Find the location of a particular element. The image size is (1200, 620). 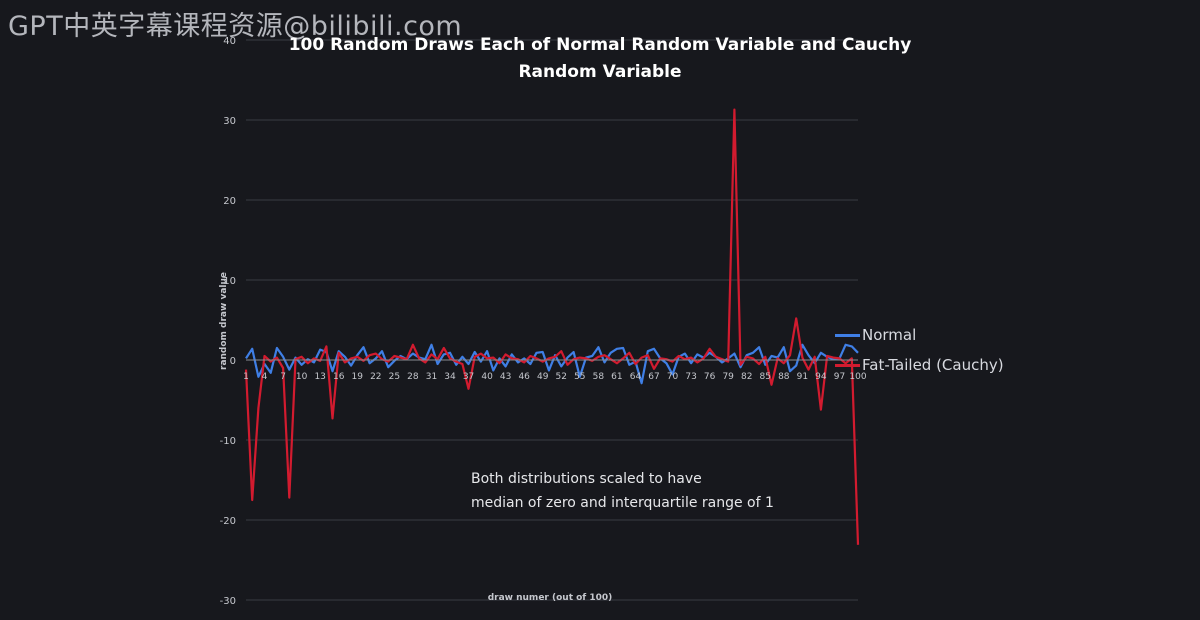

y-axis-title: random draw value is located at coordinates (224, 321).